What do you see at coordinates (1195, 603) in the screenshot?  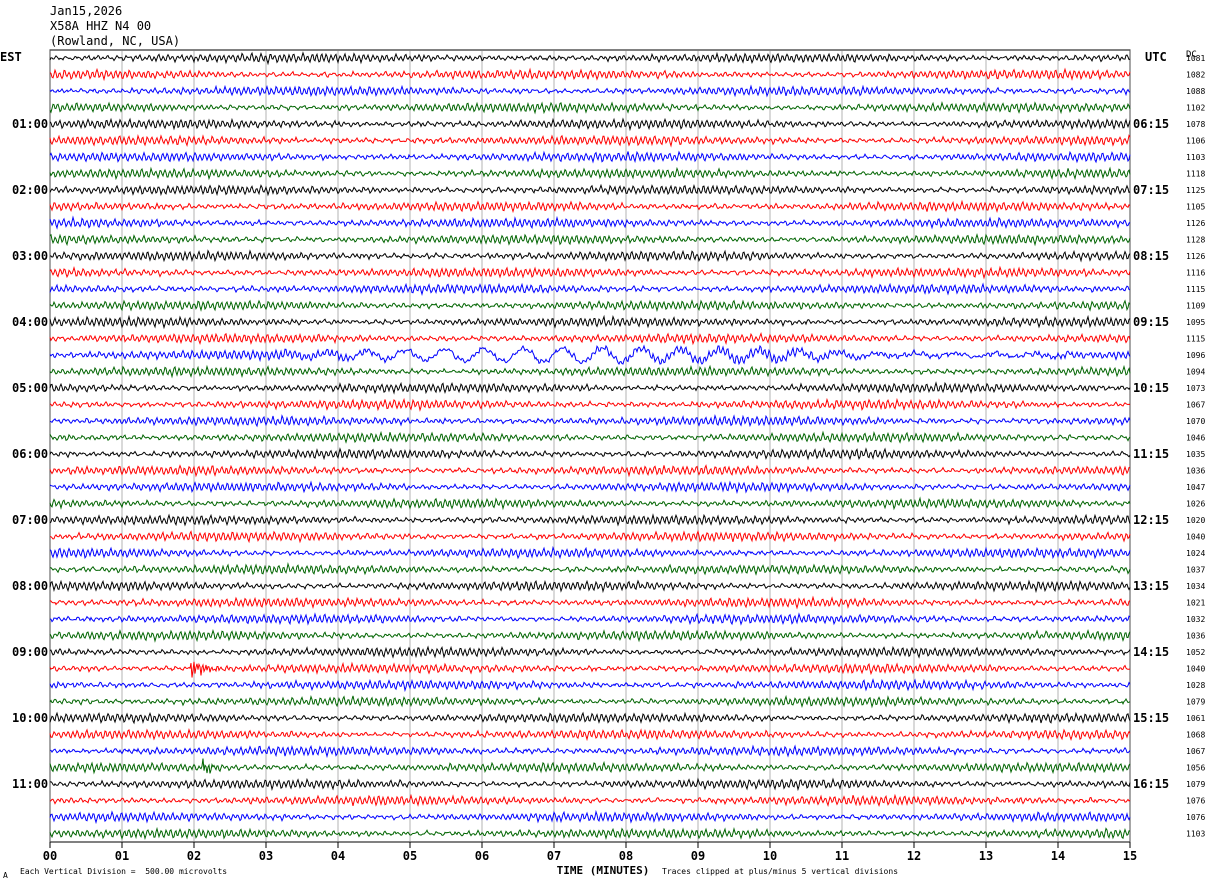 I see `dc-offset-label: 1021` at bounding box center [1195, 603].